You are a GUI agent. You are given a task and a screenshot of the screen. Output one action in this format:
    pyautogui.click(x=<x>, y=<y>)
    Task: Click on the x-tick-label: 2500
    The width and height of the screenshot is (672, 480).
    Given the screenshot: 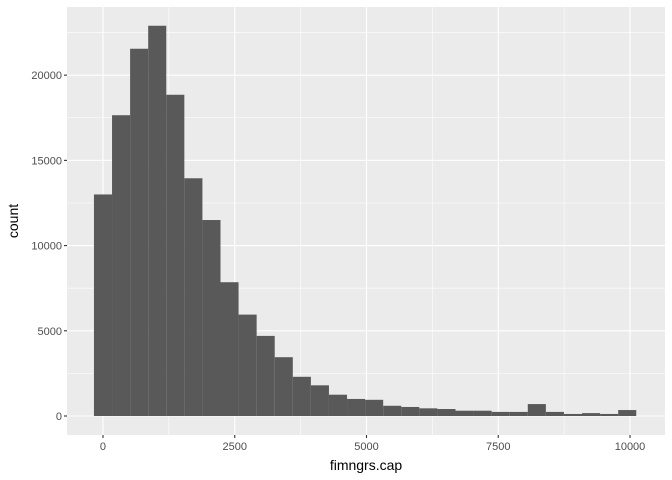 What is the action you would take?
    pyautogui.click(x=235, y=447)
    